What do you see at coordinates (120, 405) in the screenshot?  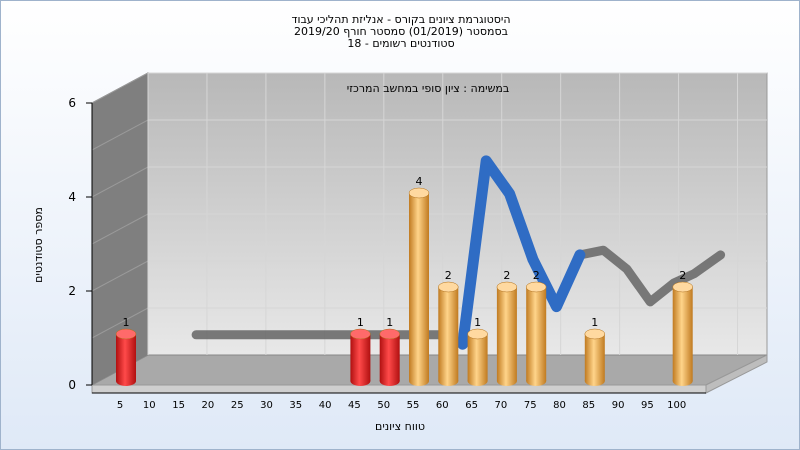 I see `x-tick-label: 5` at bounding box center [120, 405].